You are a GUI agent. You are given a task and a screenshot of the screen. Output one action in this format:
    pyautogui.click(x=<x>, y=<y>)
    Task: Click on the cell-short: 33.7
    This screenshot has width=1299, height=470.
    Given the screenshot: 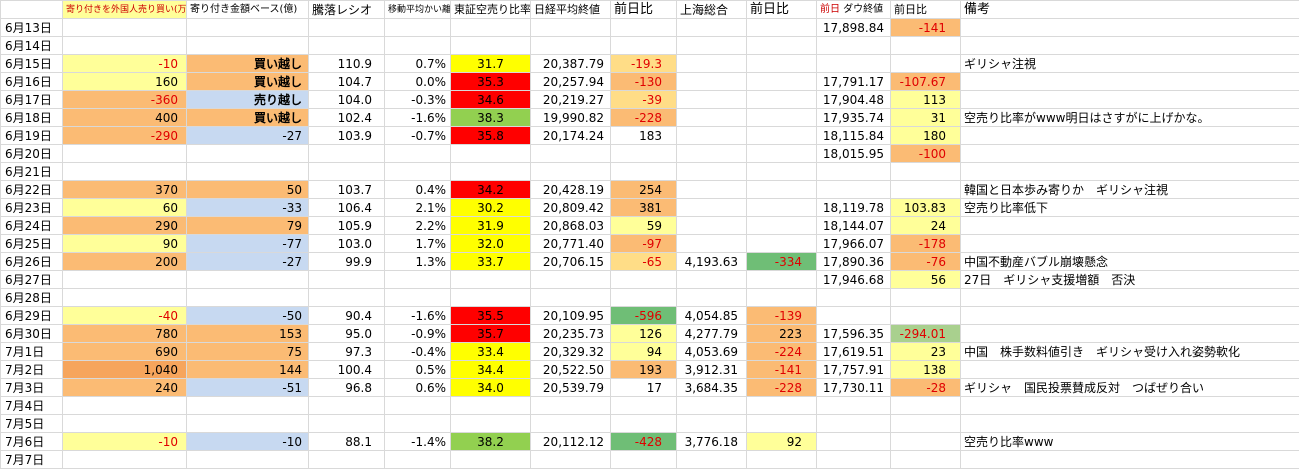 What is the action you would take?
    pyautogui.click(x=490, y=261)
    